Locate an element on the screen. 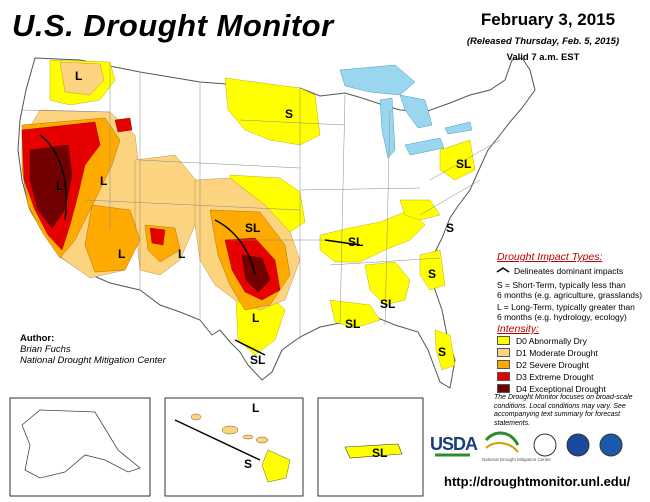 The image size is (650, 502). label-l-nw: L is located at coordinates (78, 76).